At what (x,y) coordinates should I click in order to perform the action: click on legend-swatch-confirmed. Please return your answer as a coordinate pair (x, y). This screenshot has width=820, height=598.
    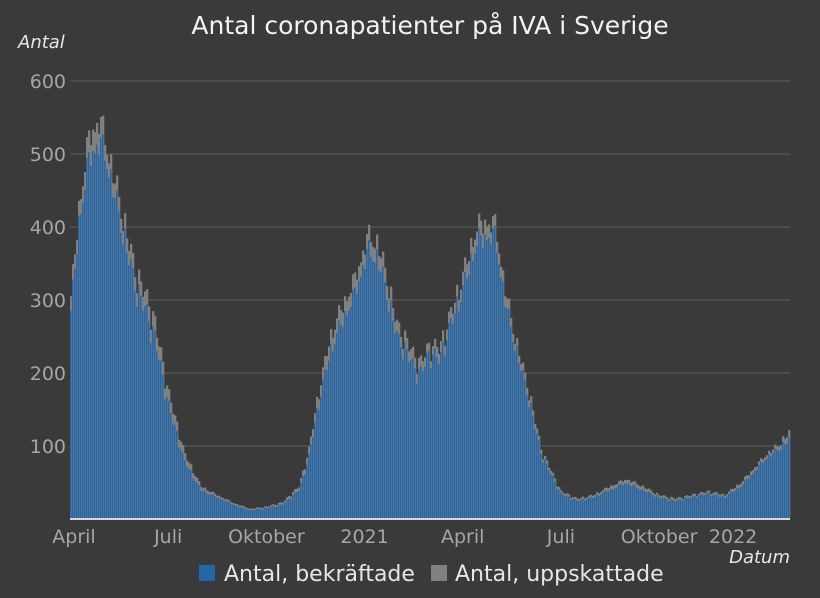
    Looking at the image, I should click on (207, 573).